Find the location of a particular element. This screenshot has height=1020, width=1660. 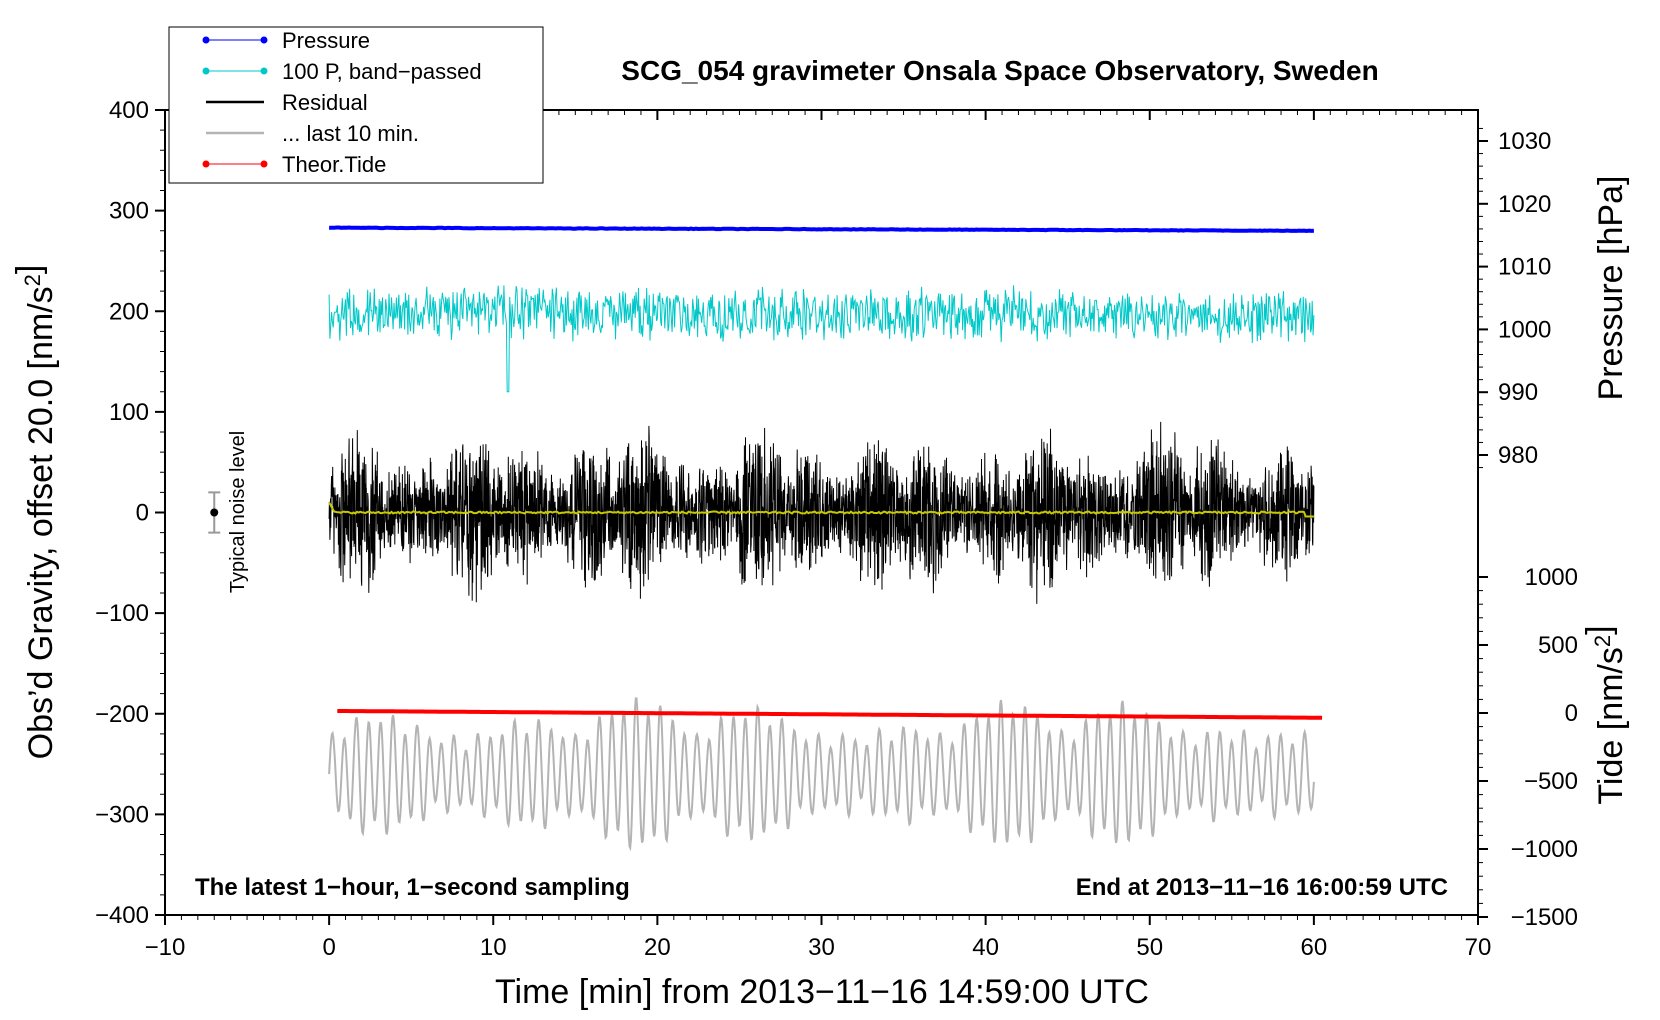

legend-label: Residual is located at coordinates (325, 102).